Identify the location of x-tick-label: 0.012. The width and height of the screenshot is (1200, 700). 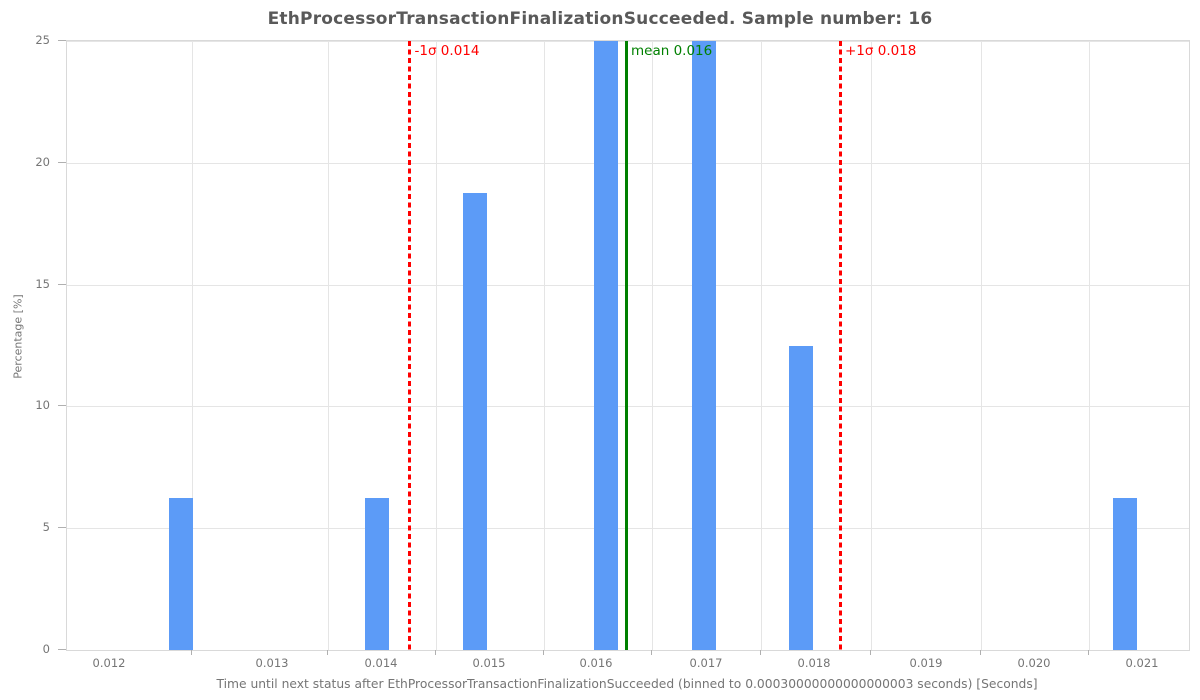
(109, 663).